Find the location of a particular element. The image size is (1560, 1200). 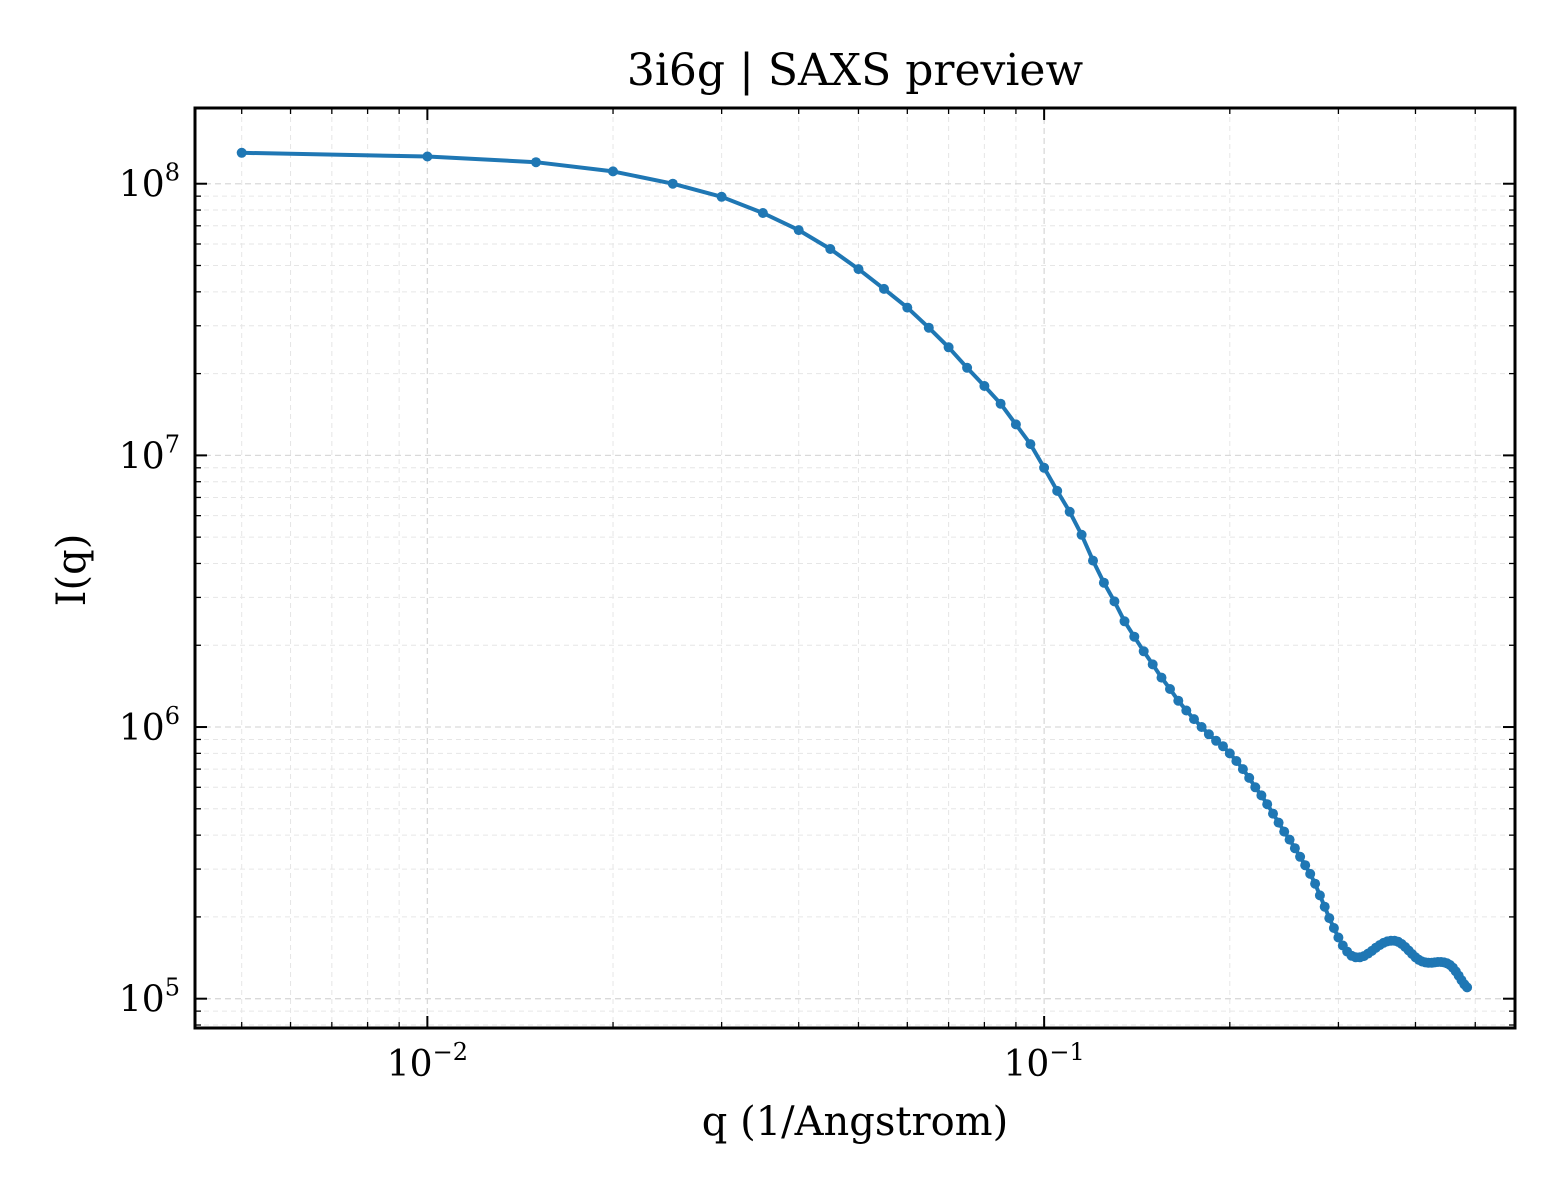

y-tick-label: 10⁷ is located at coordinates (149, 453).